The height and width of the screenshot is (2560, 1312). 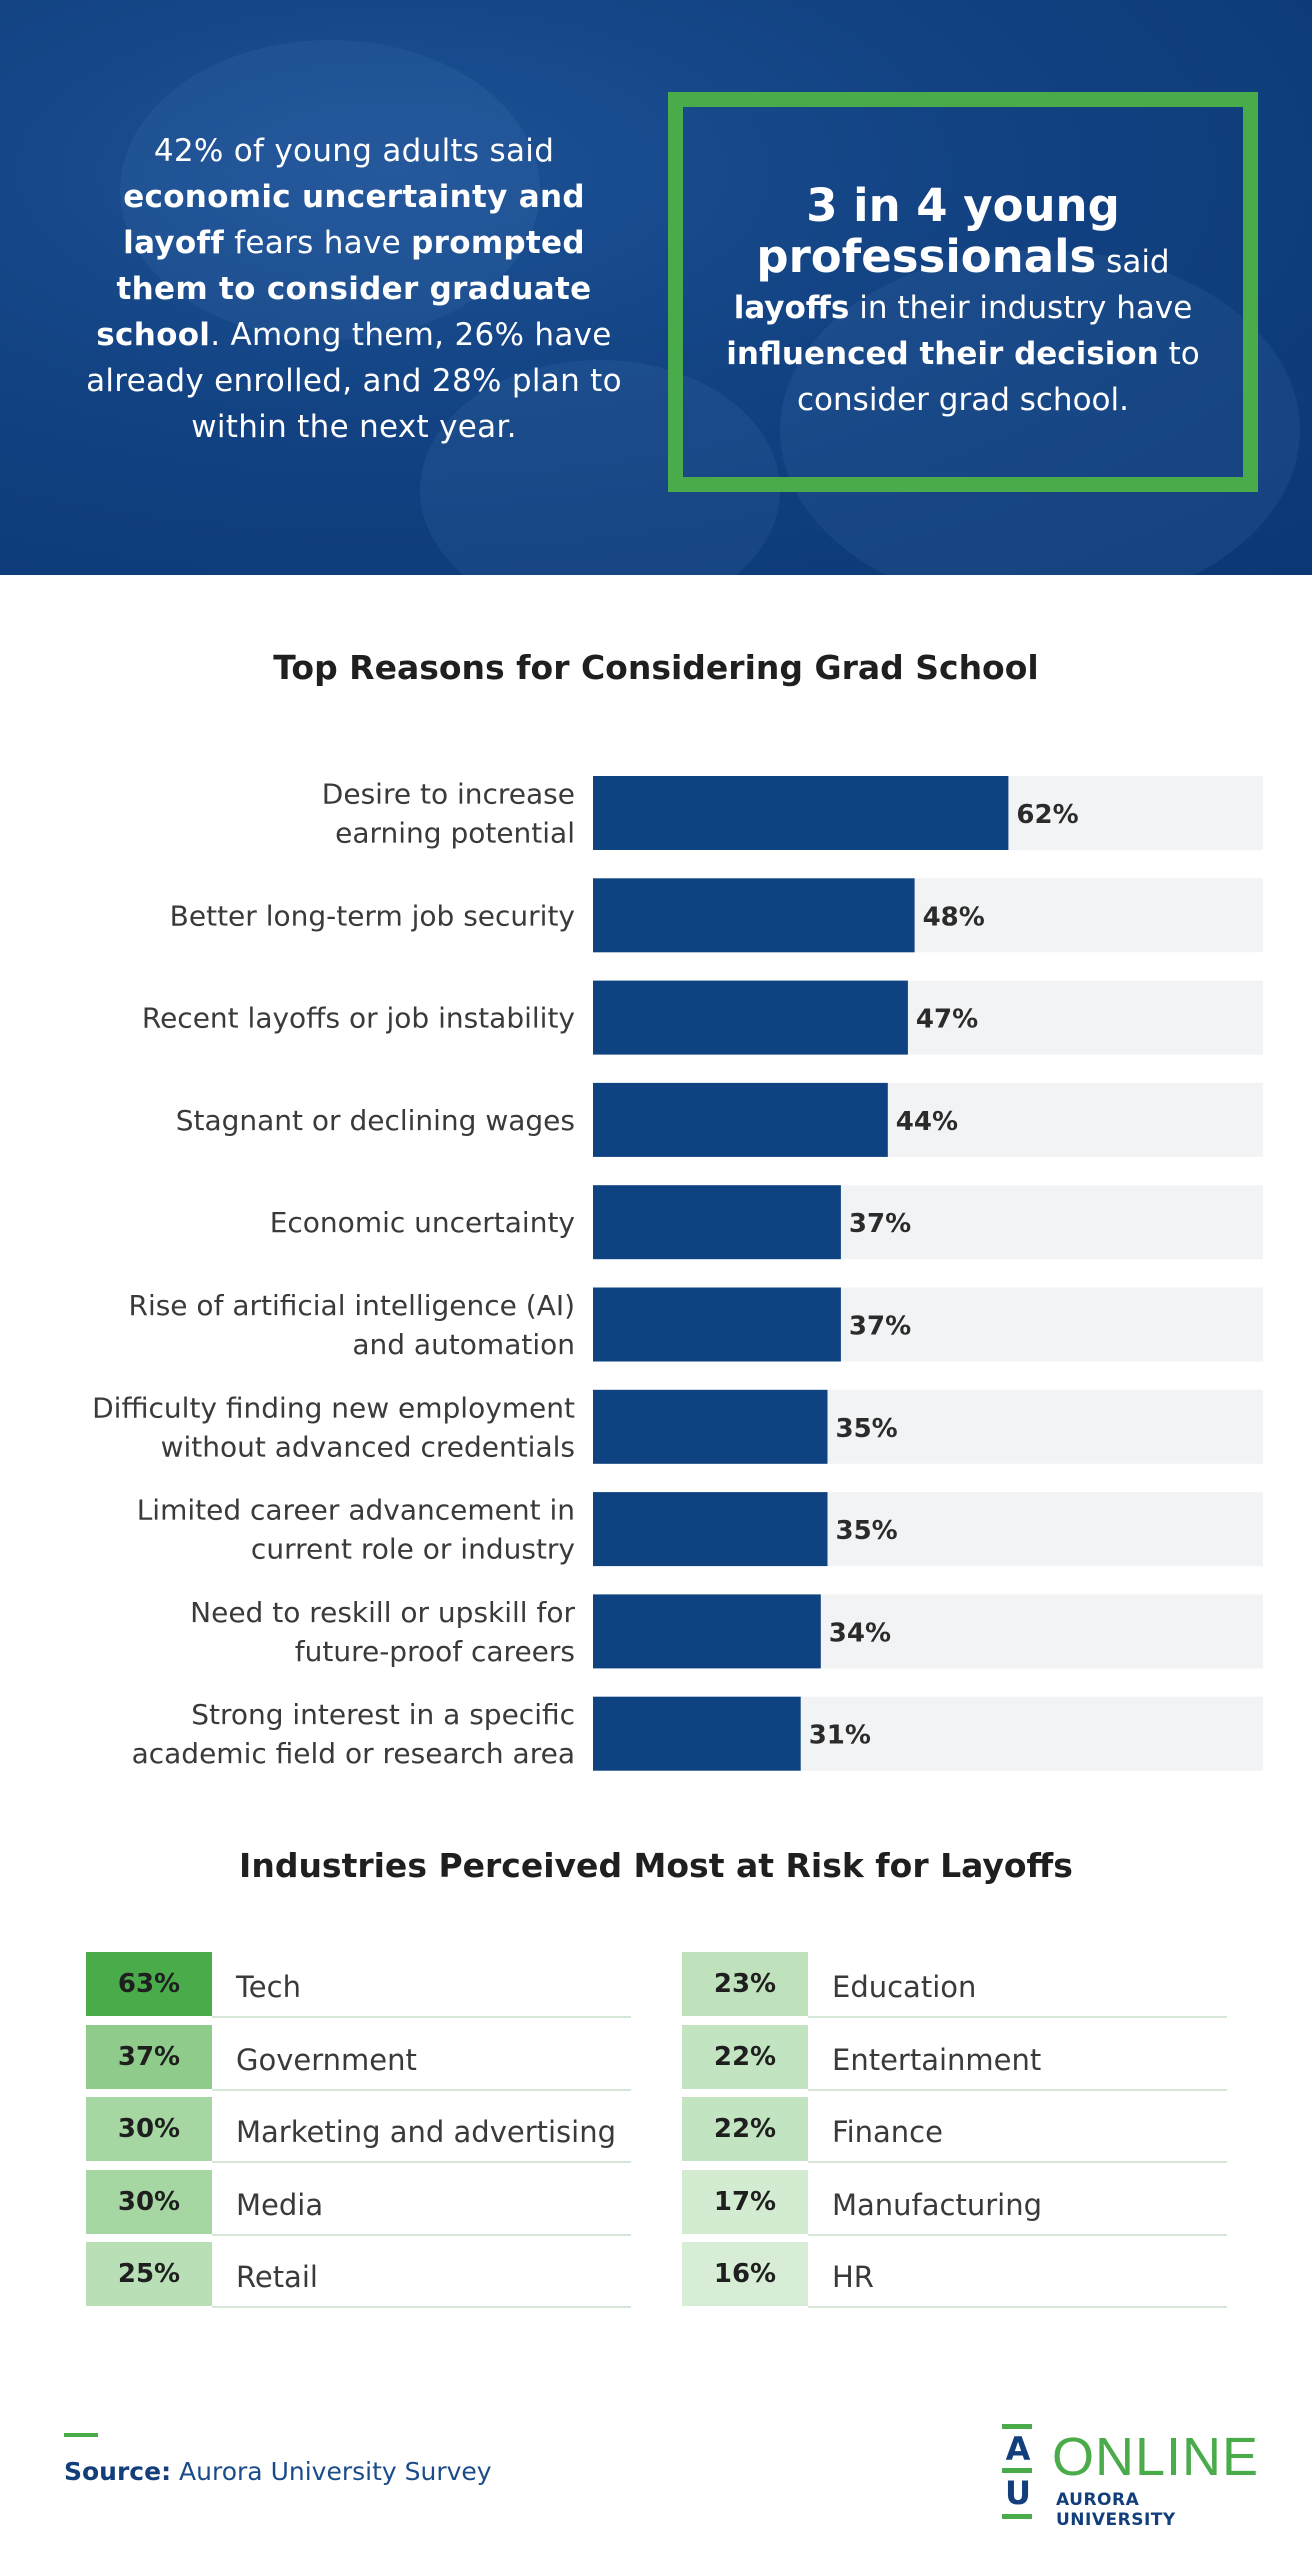 I want to click on bar-value-label: 48%, so click(x=954, y=917).